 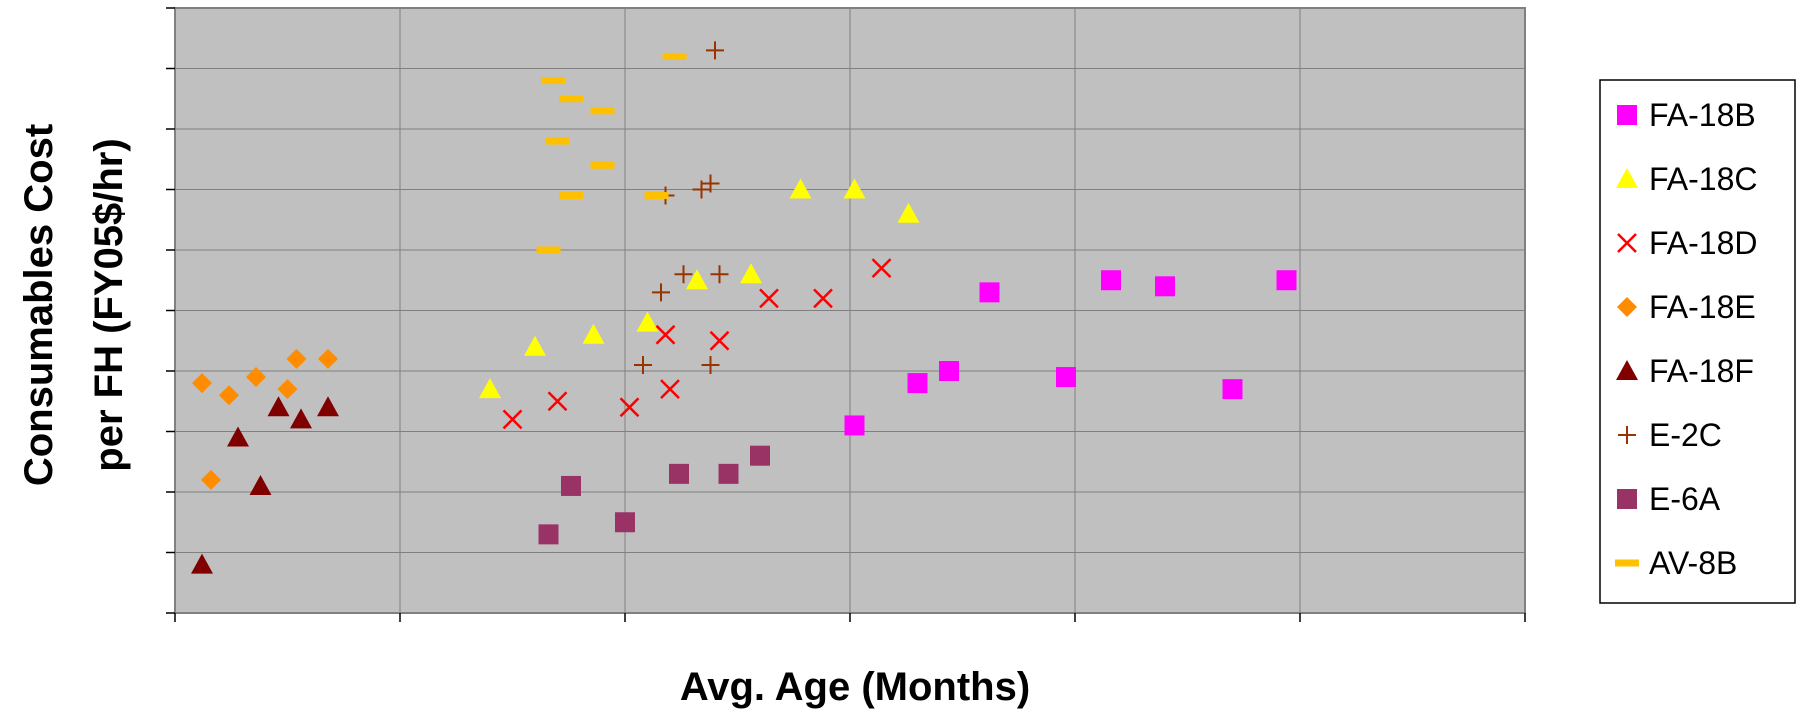 What do you see at coordinates (265, 419) in the screenshot?
I see `series-fa-18e` at bounding box center [265, 419].